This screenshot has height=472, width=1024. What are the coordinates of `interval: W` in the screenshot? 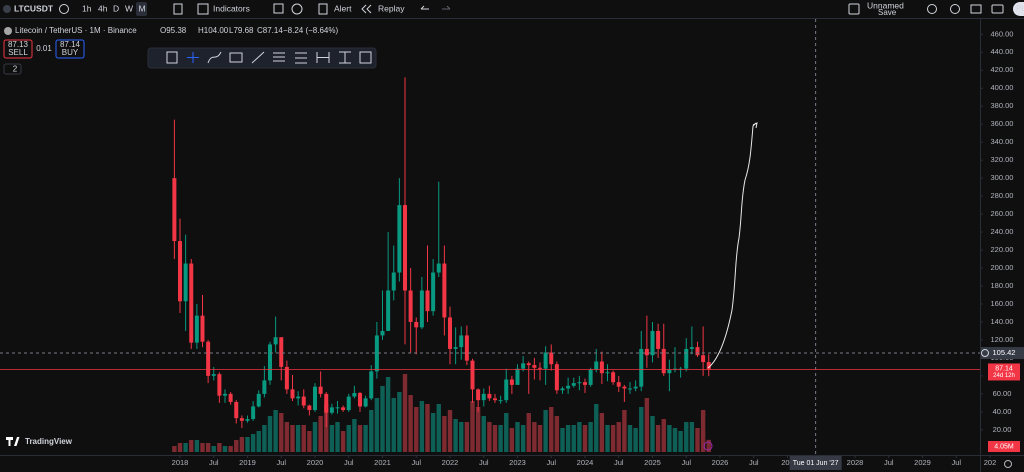 It's located at (129, 8).